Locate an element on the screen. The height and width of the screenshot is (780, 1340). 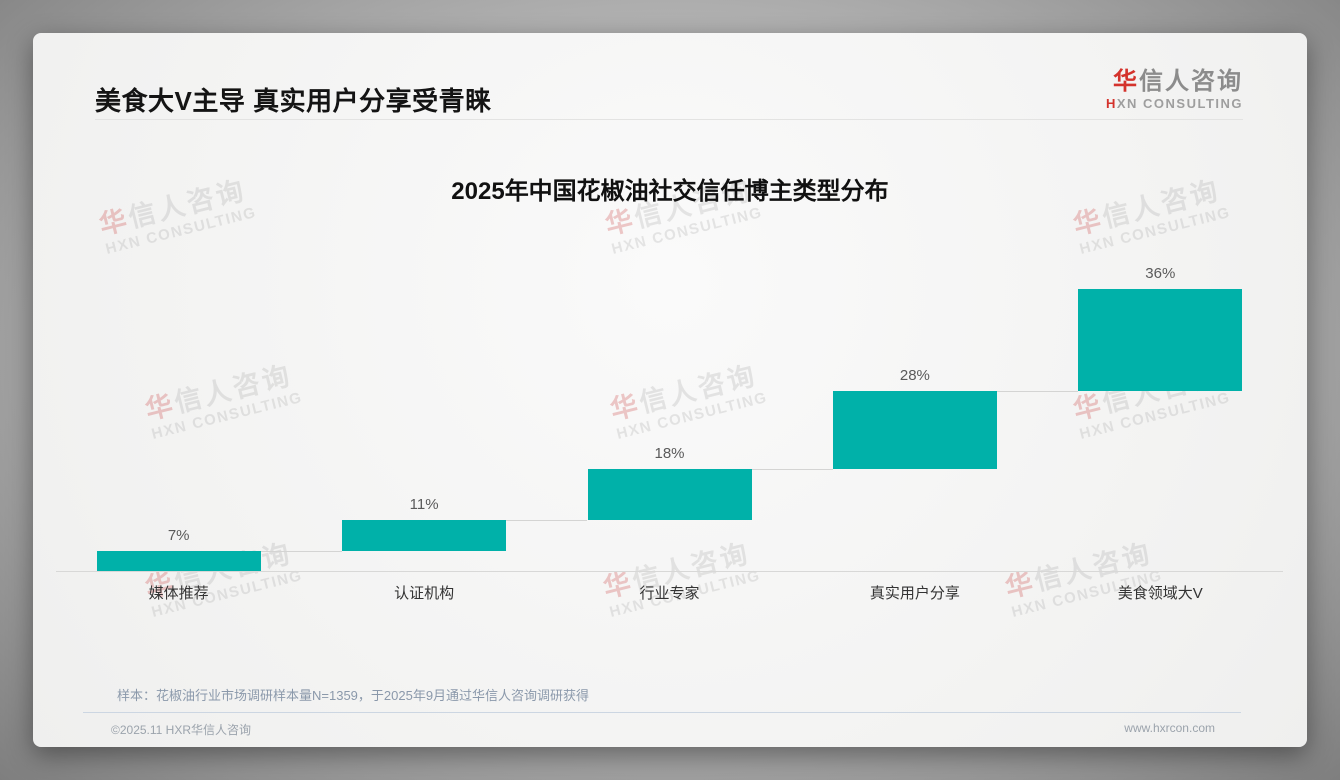
footer-divider is located at coordinates (662, 712).